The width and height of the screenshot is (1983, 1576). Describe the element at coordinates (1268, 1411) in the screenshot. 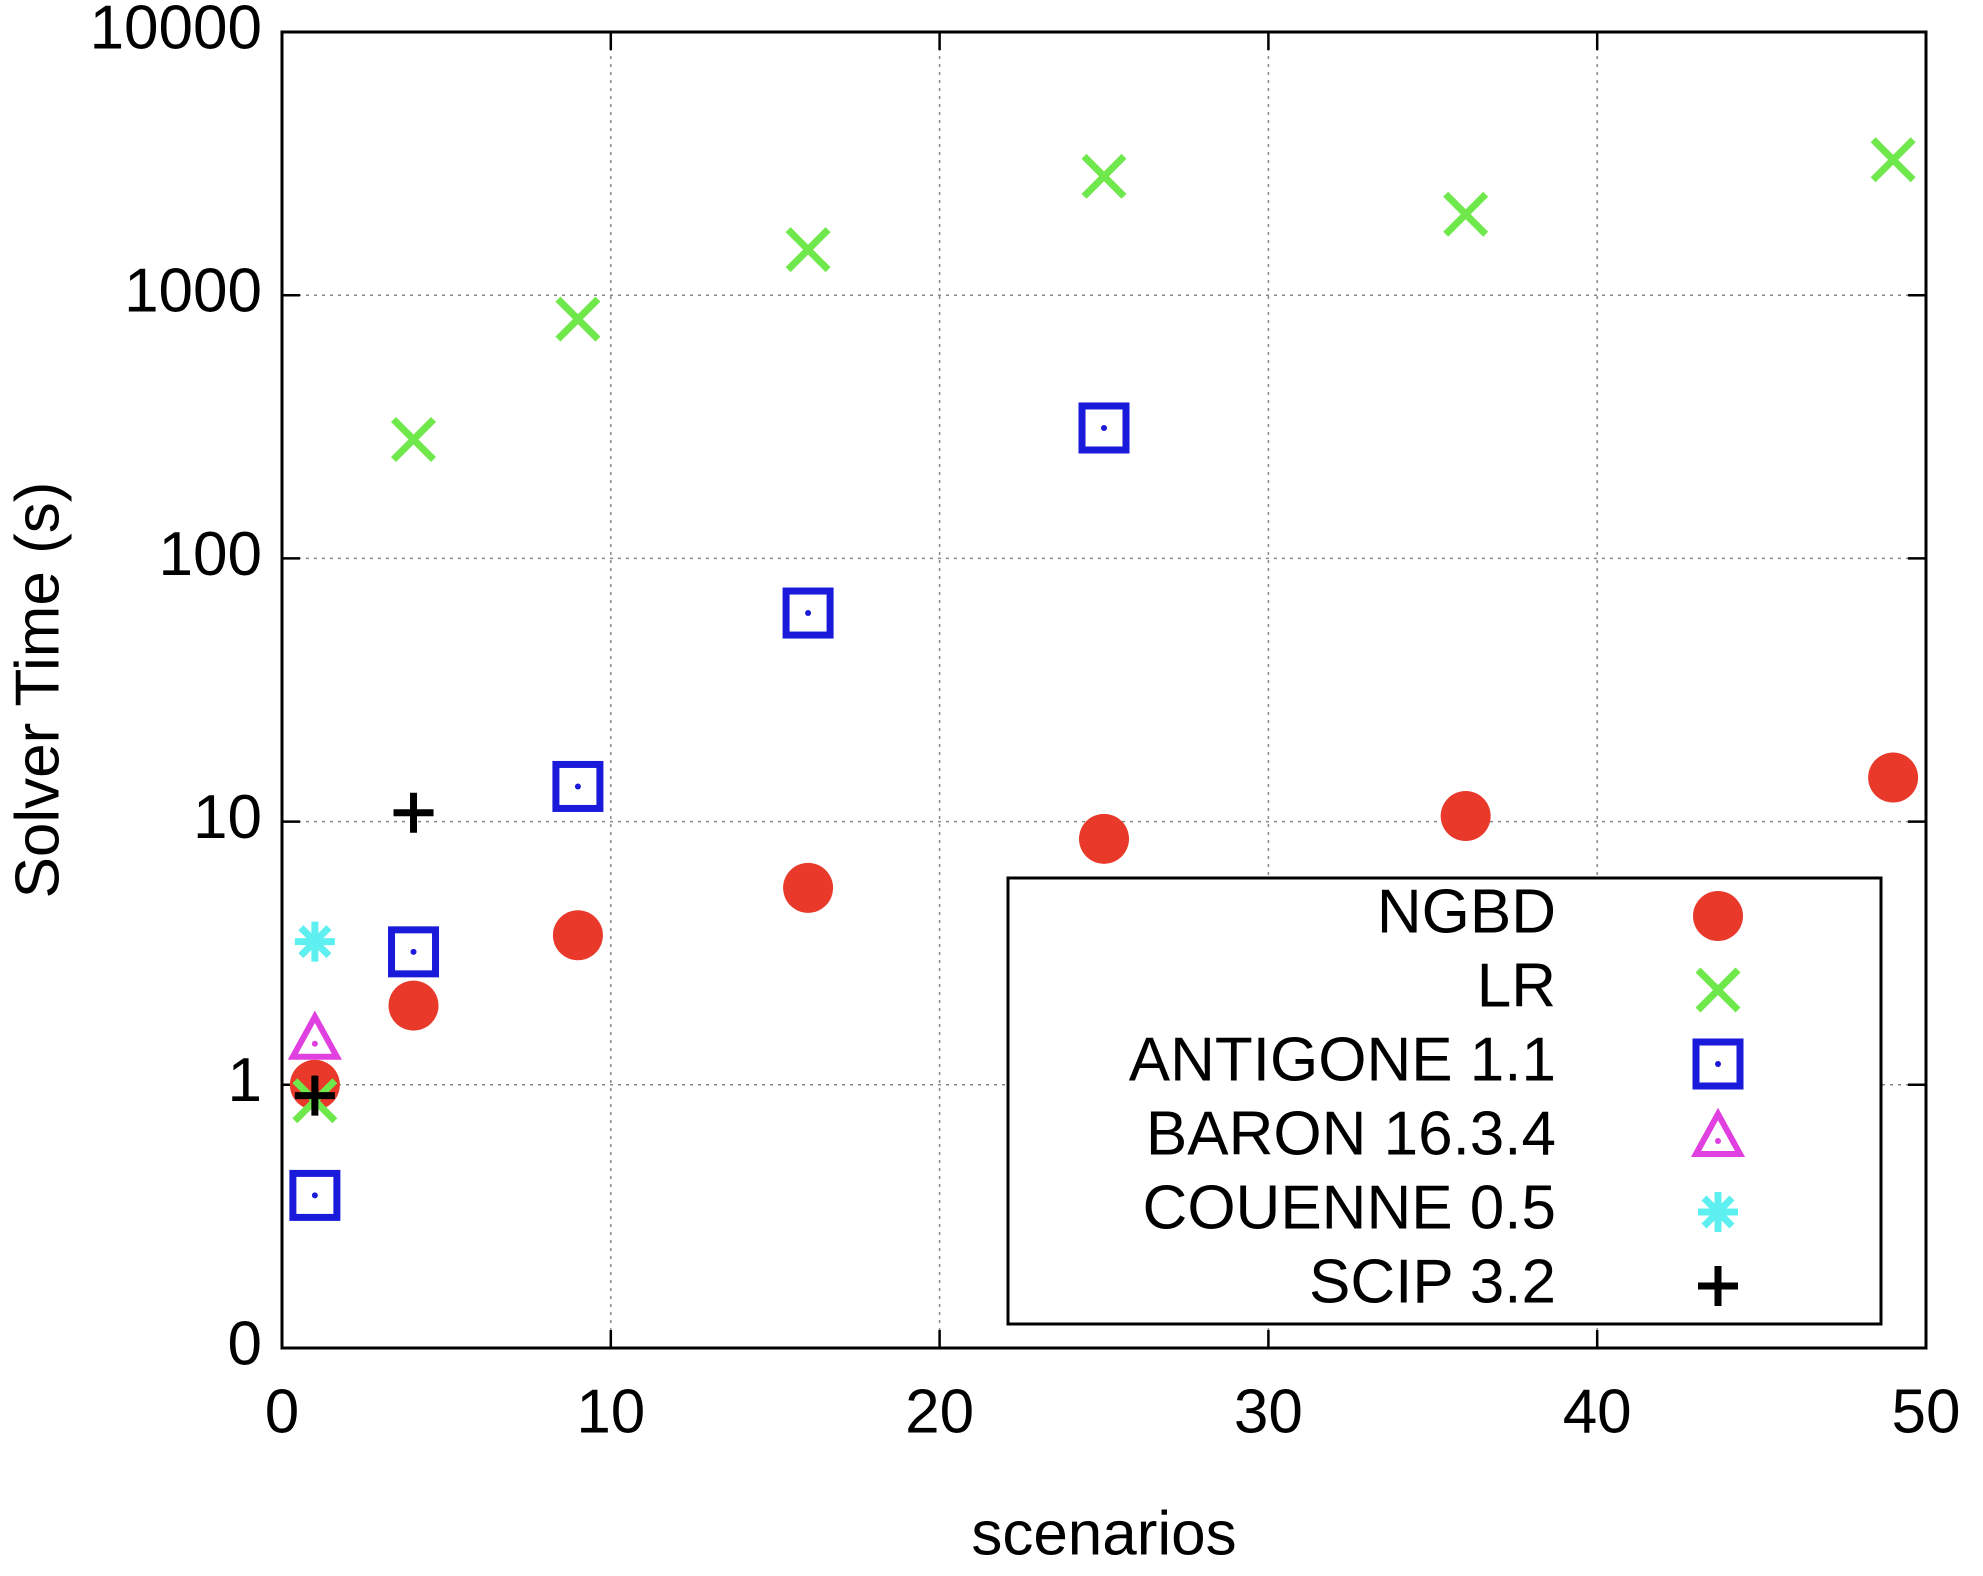

I see `x-tick-label: 30` at that location.